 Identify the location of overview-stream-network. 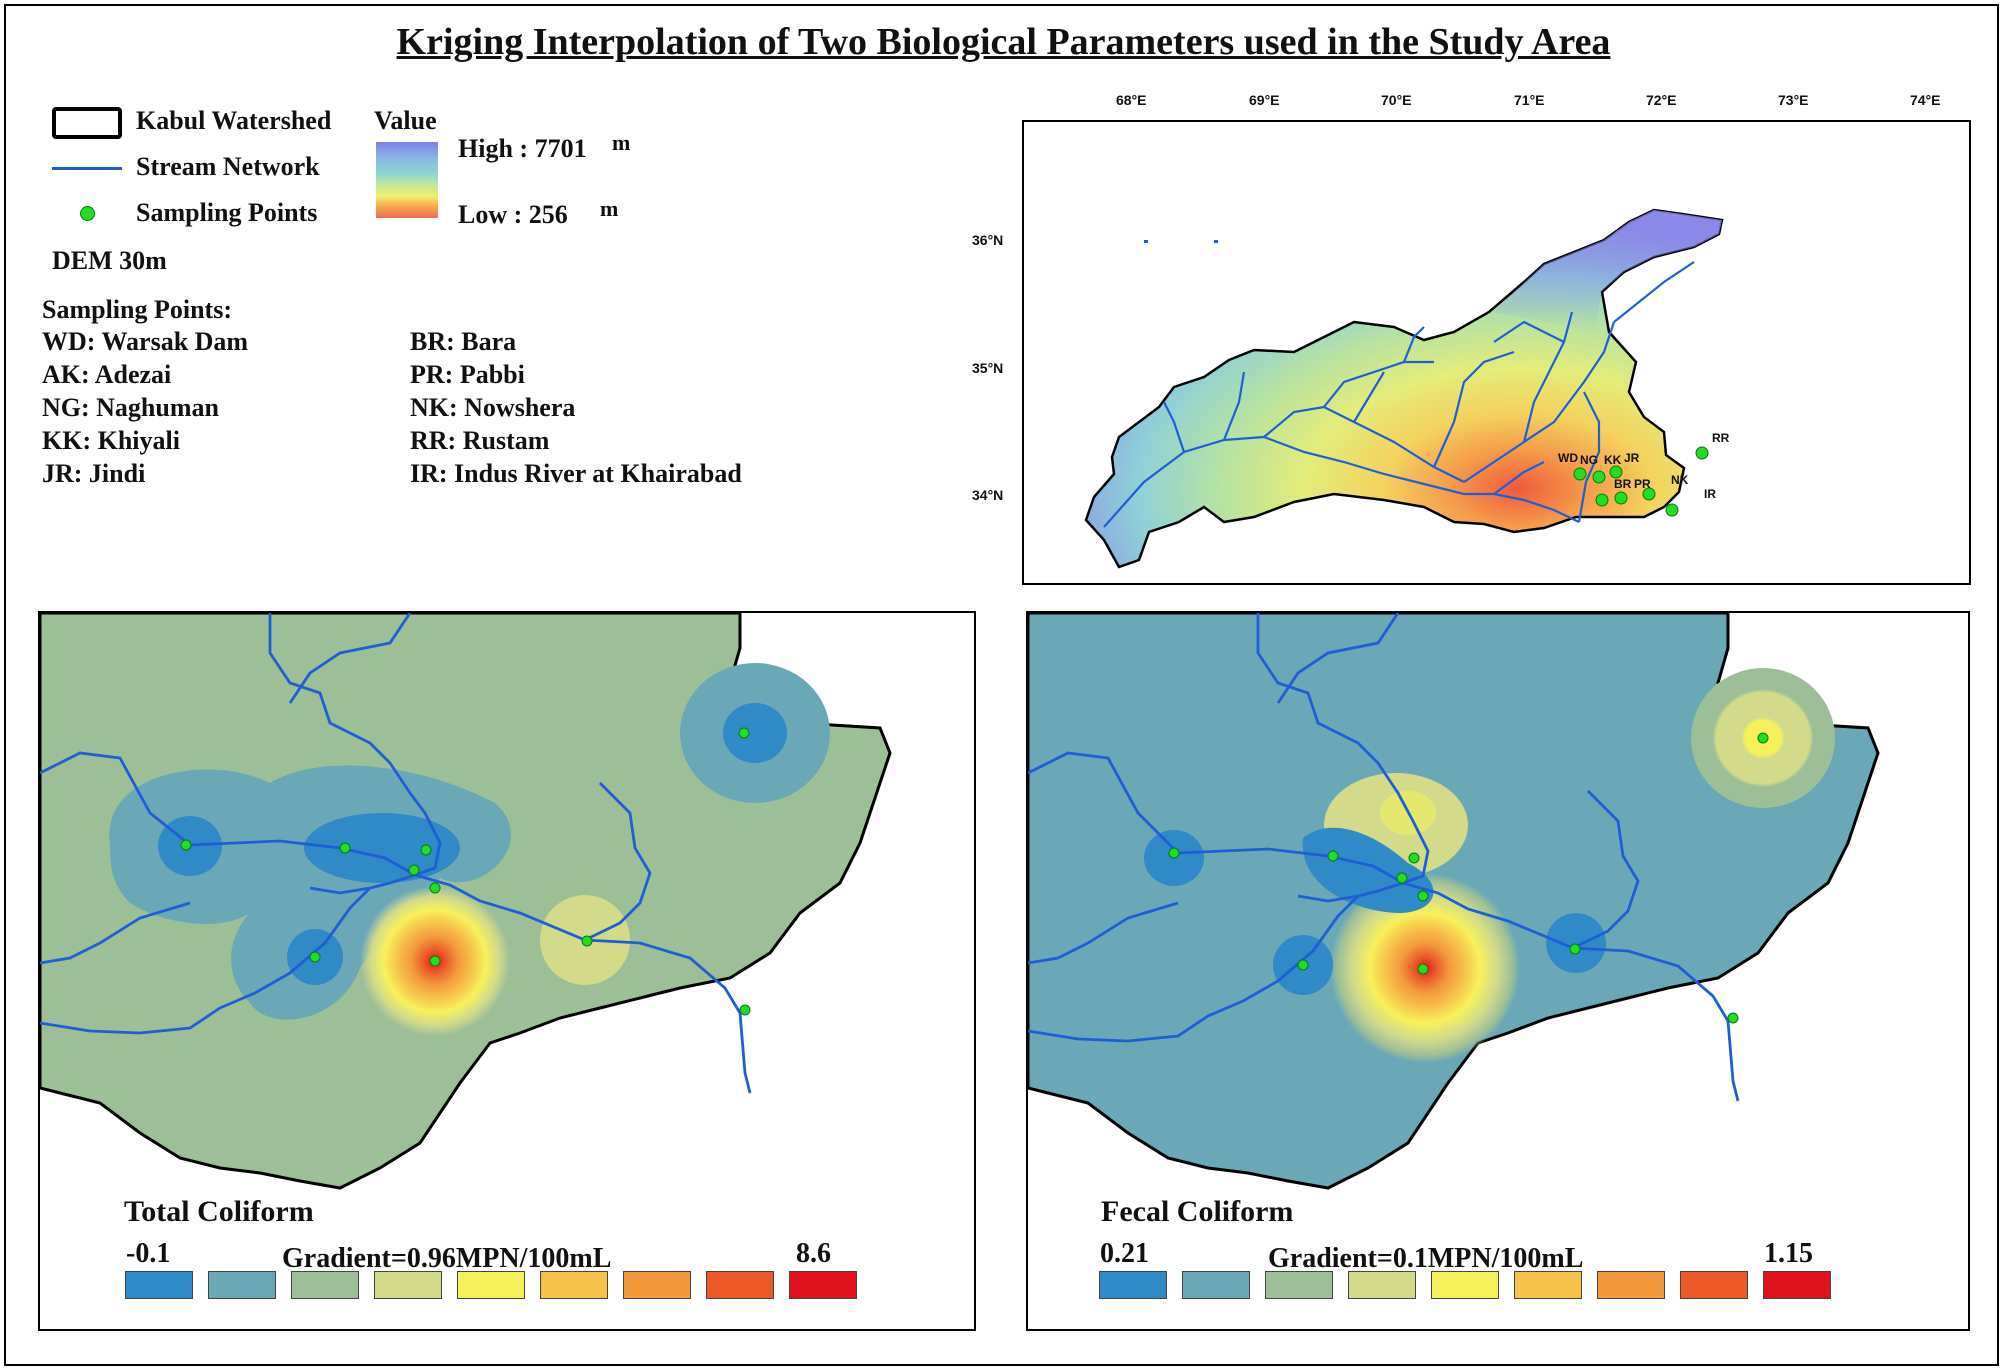
(1399, 394).